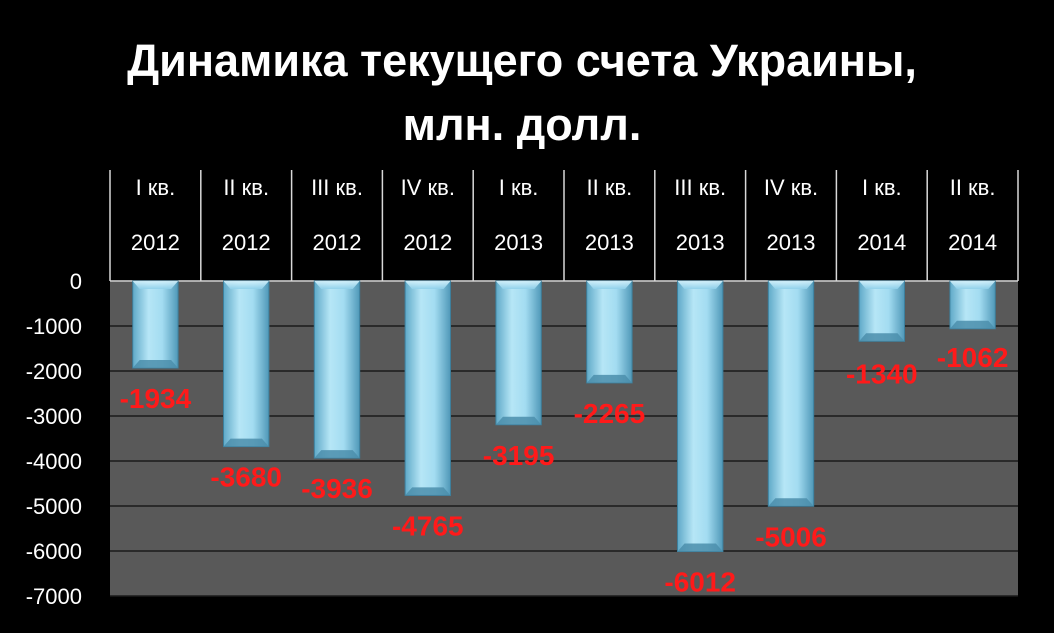 The height and width of the screenshot is (633, 1054). I want to click on chart-title-line-2: млн. долл., so click(522, 124).